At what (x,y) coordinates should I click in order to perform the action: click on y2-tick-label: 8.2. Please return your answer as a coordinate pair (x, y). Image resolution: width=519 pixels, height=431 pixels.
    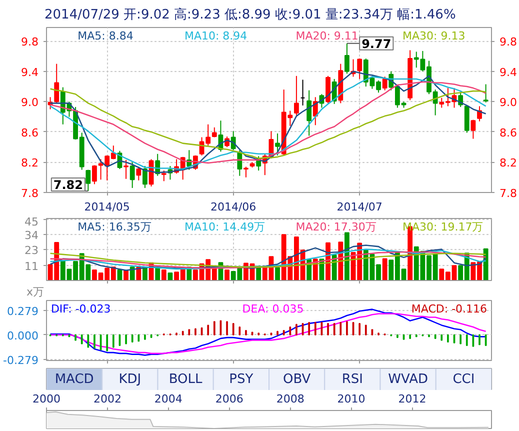
    Looking at the image, I should click on (508, 163).